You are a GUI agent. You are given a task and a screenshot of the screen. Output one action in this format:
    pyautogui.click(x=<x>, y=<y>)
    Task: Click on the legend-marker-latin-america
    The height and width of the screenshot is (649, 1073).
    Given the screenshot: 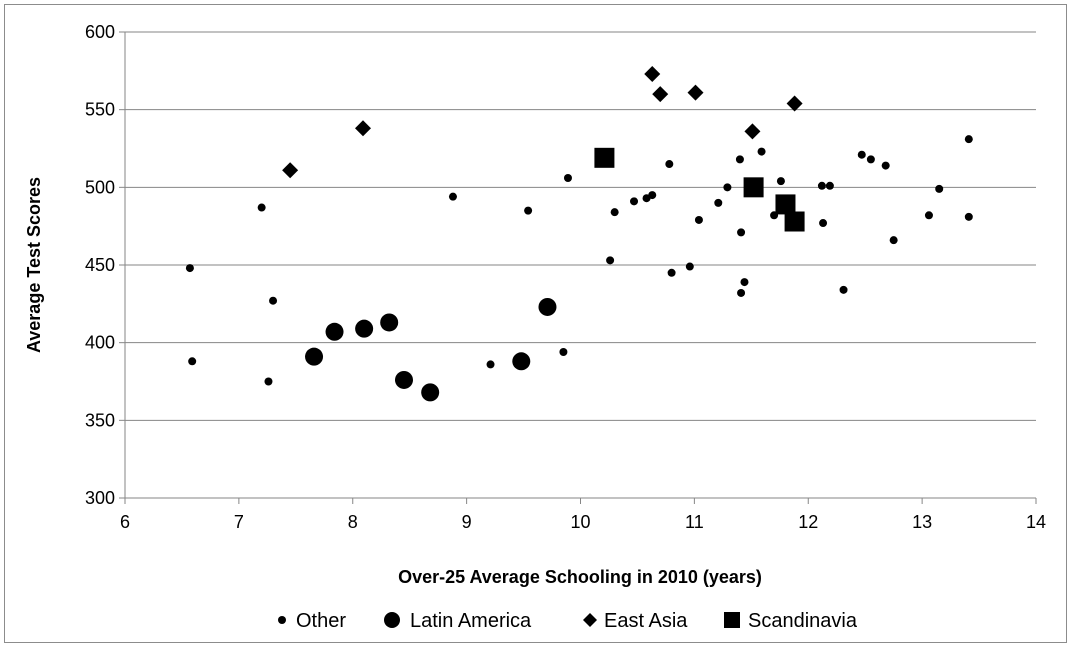 What is the action you would take?
    pyautogui.click(x=392, y=620)
    